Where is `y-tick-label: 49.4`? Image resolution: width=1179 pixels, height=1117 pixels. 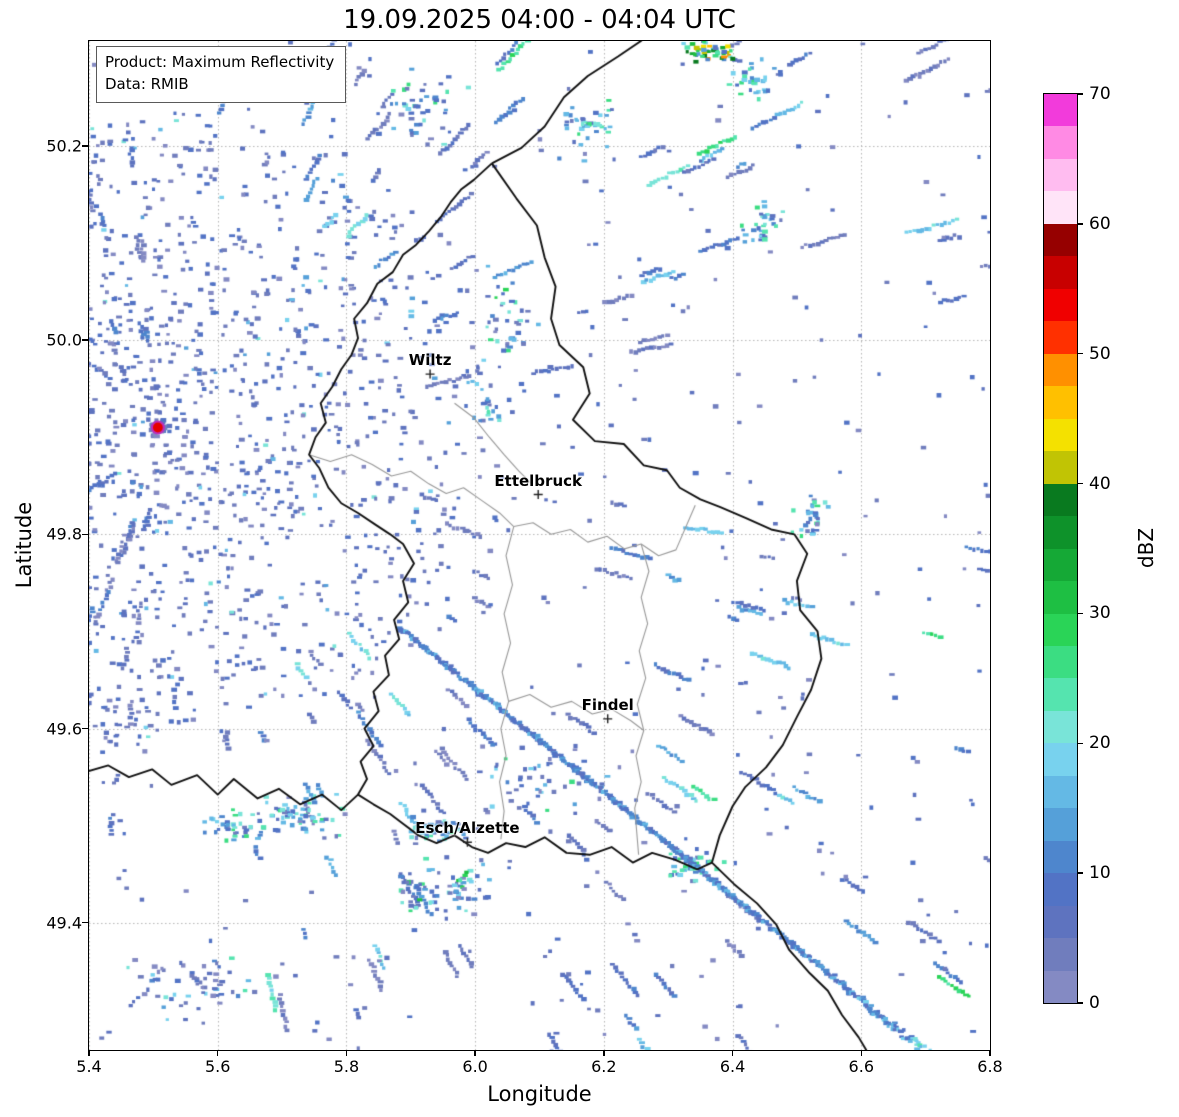 y-tick-label: 49.4 is located at coordinates (64, 923).